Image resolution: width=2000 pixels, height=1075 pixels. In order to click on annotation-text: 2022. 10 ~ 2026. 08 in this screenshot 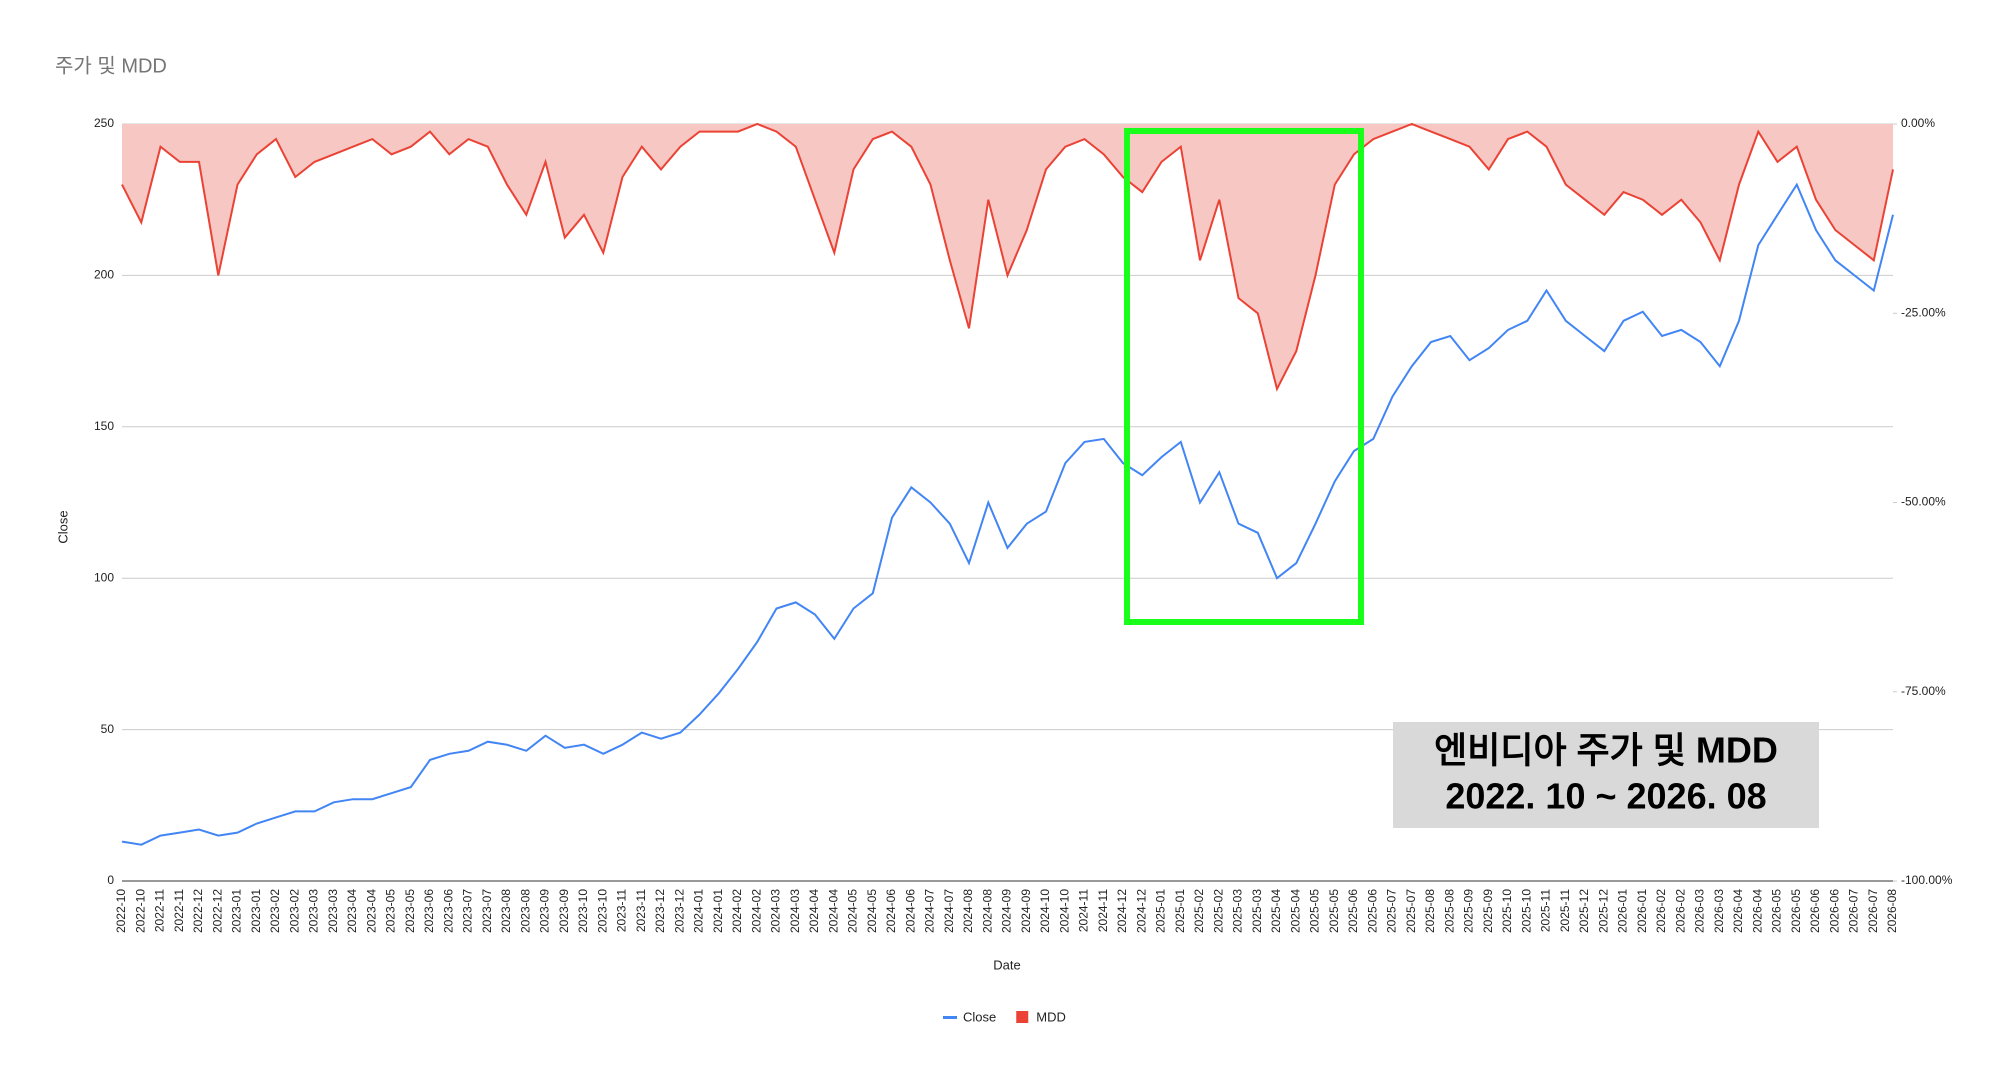, I will do `click(1605, 796)`.